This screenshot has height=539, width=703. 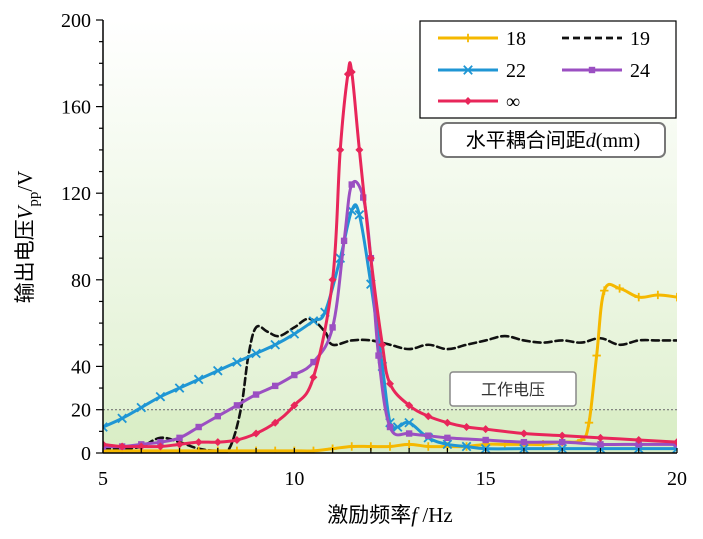 I want to click on y-tick-label: 120, so click(x=76, y=194).